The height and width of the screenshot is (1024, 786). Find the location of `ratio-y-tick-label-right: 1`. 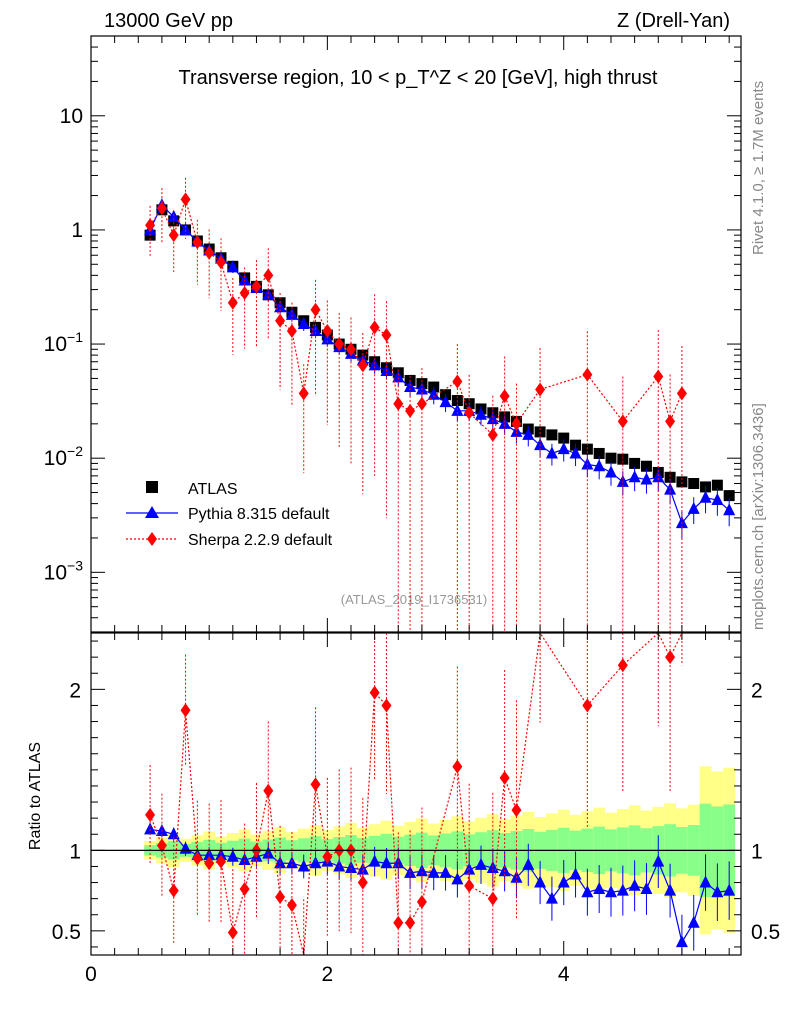

ratio-y-tick-label-right: 1 is located at coordinates (757, 851).